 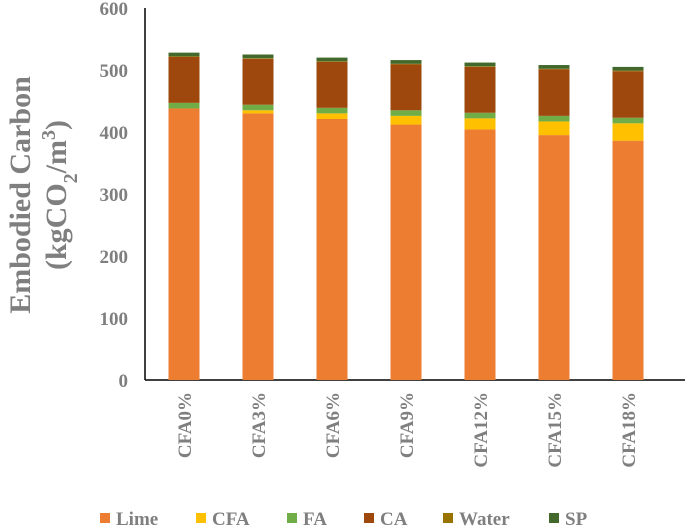 What do you see at coordinates (259, 425) in the screenshot?
I see `x-tick-label: CFA3%` at bounding box center [259, 425].